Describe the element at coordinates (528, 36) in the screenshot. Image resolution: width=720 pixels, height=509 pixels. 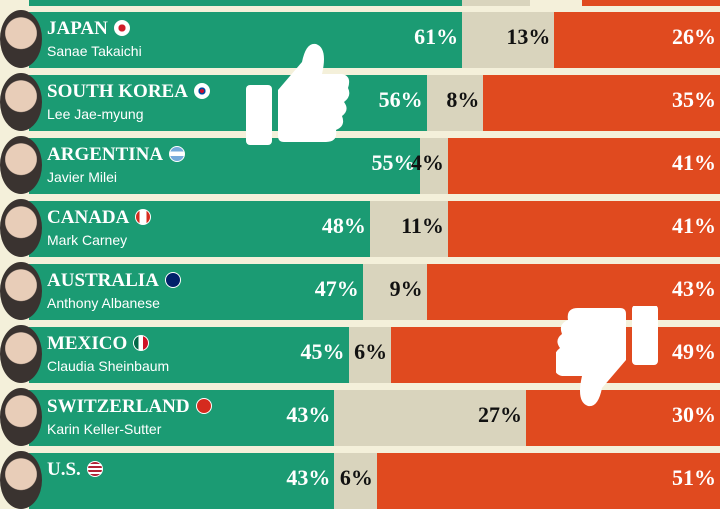
I see `neutral-label: 13%` at that location.